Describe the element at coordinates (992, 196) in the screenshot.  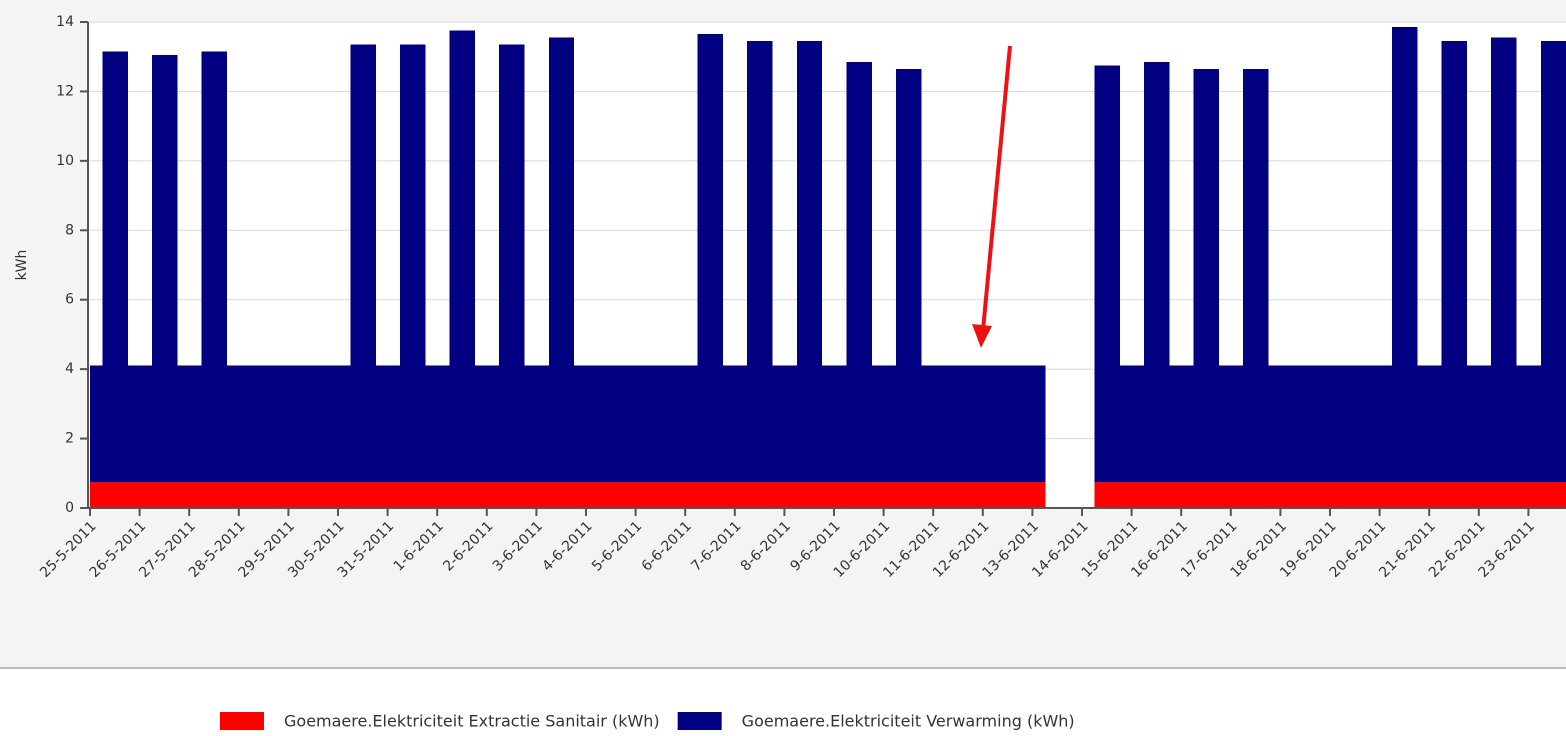
I see `annotation-arrow` at that location.